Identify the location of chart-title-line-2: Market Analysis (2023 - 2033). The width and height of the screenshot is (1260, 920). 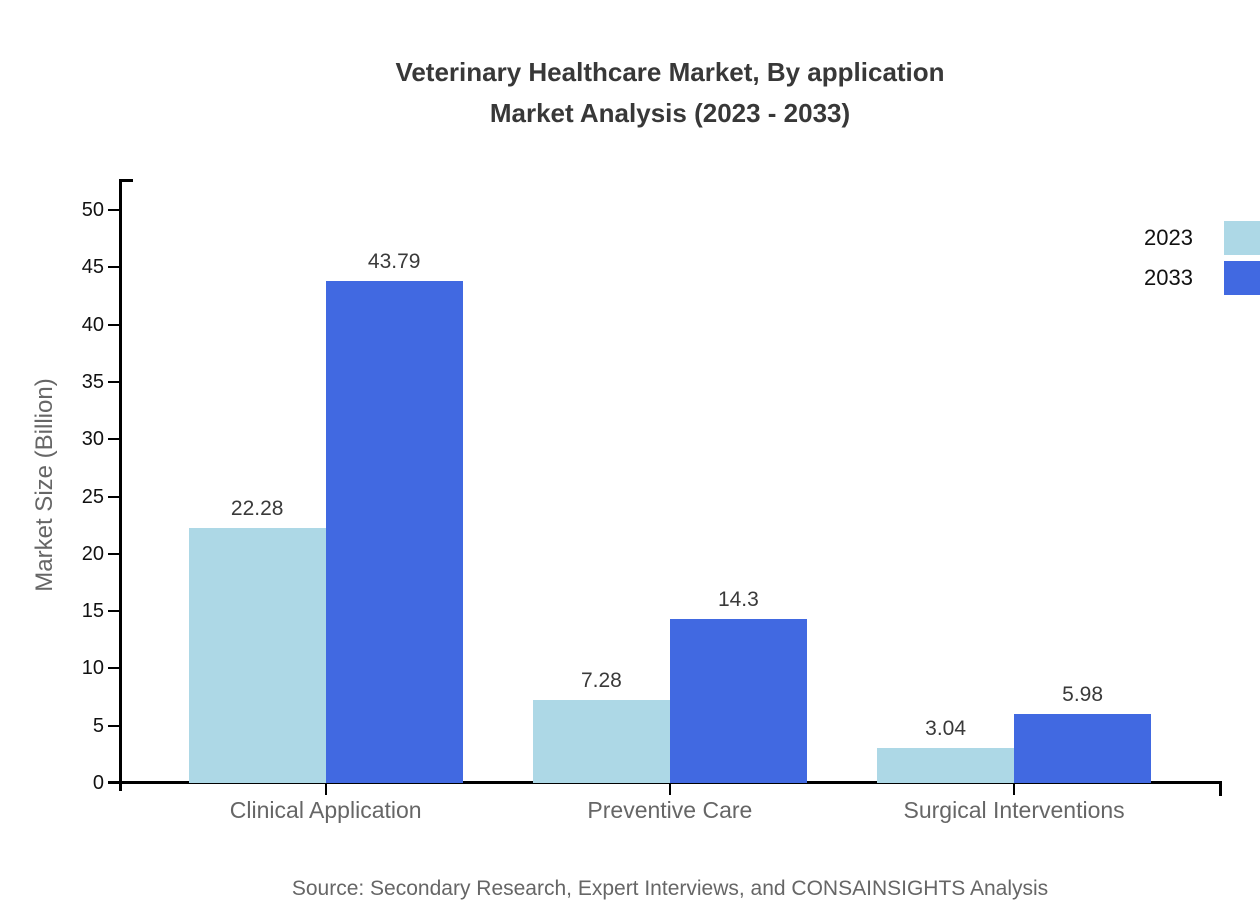
(670, 113).